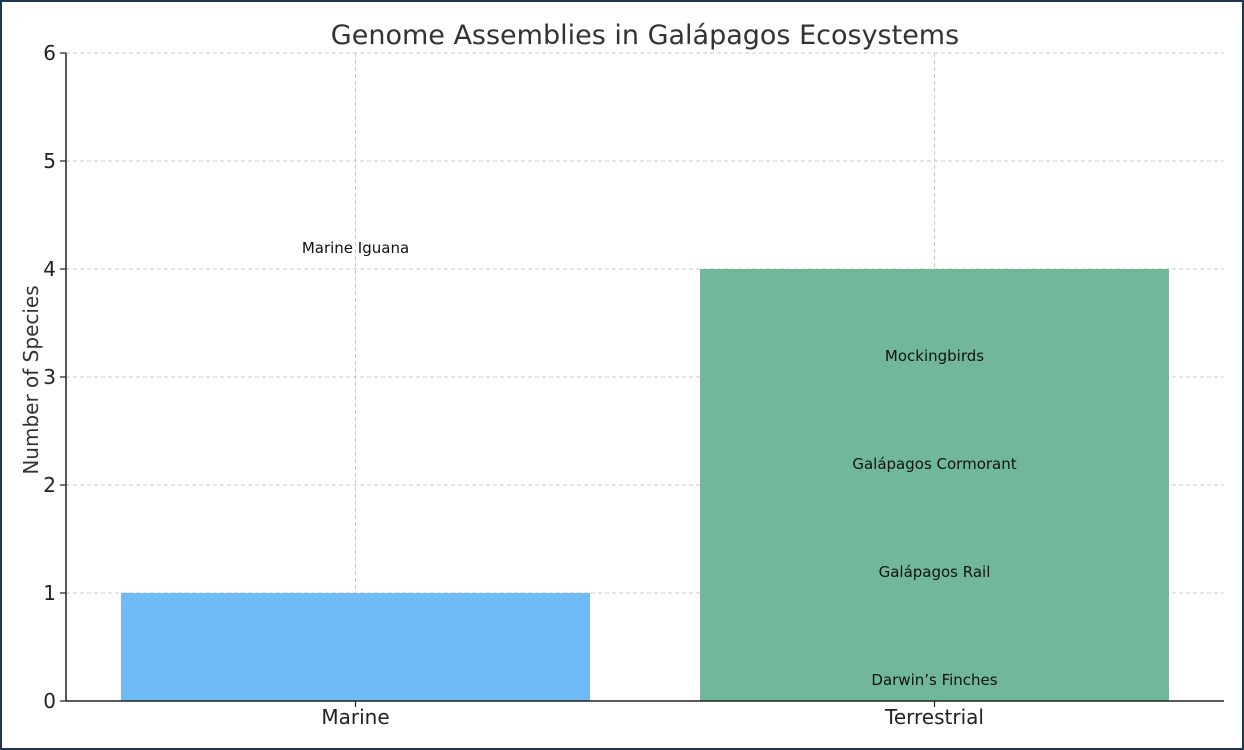 This screenshot has height=750, width=1244. Describe the element at coordinates (49, 53) in the screenshot. I see `y-tick-label: 6` at that location.